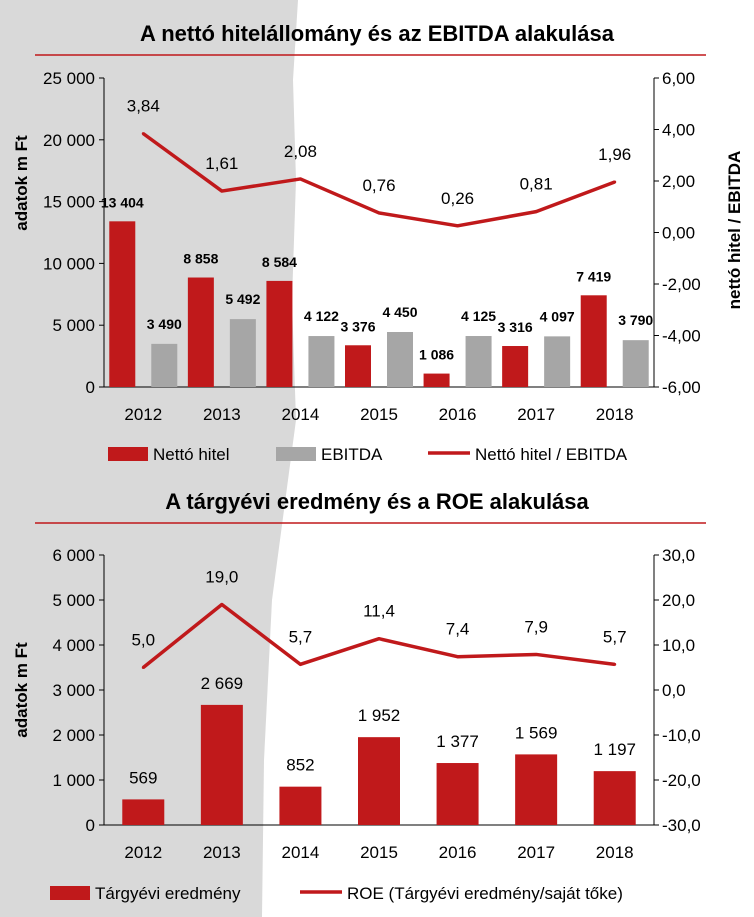  Describe the element at coordinates (678, 78) in the screenshot. I see `y2-tick-label: 6,00` at that location.